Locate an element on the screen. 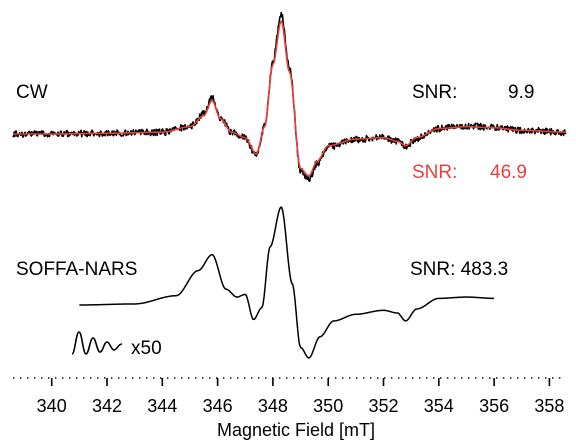 The height and width of the screenshot is (446, 576). snr-cw-label: SNR: is located at coordinates (434, 92).